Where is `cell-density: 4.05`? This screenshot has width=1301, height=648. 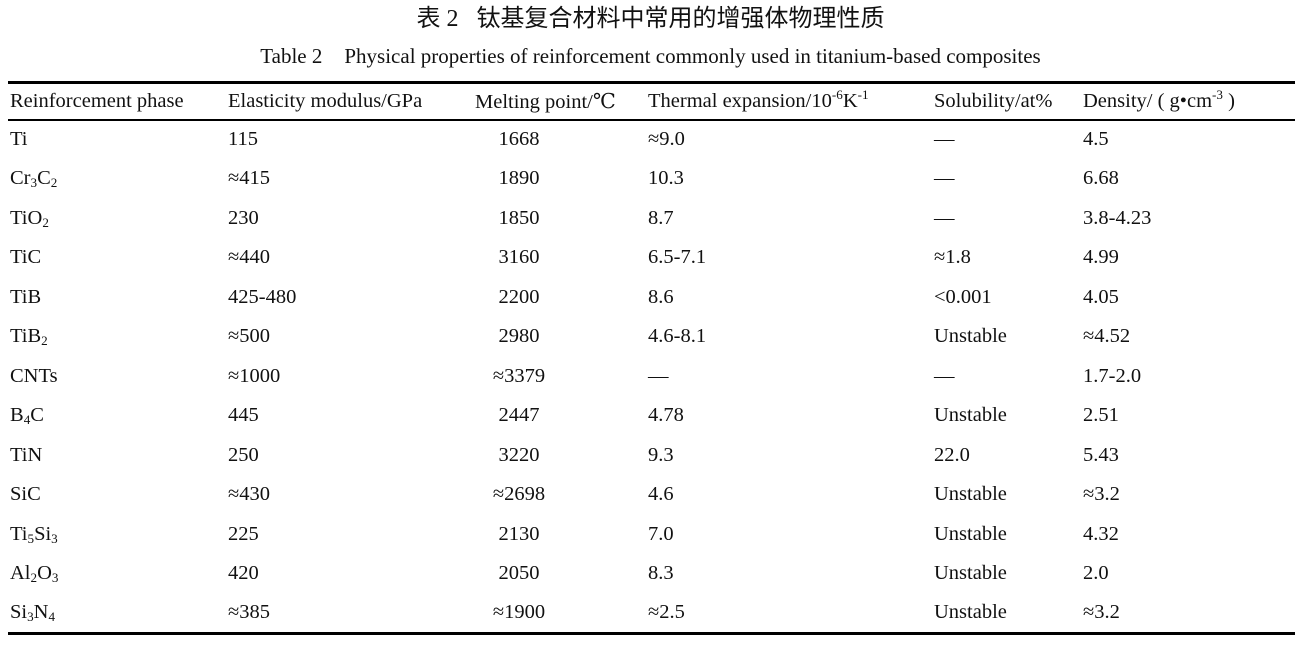
cell-density: 4.05 is located at coordinates (1101, 296).